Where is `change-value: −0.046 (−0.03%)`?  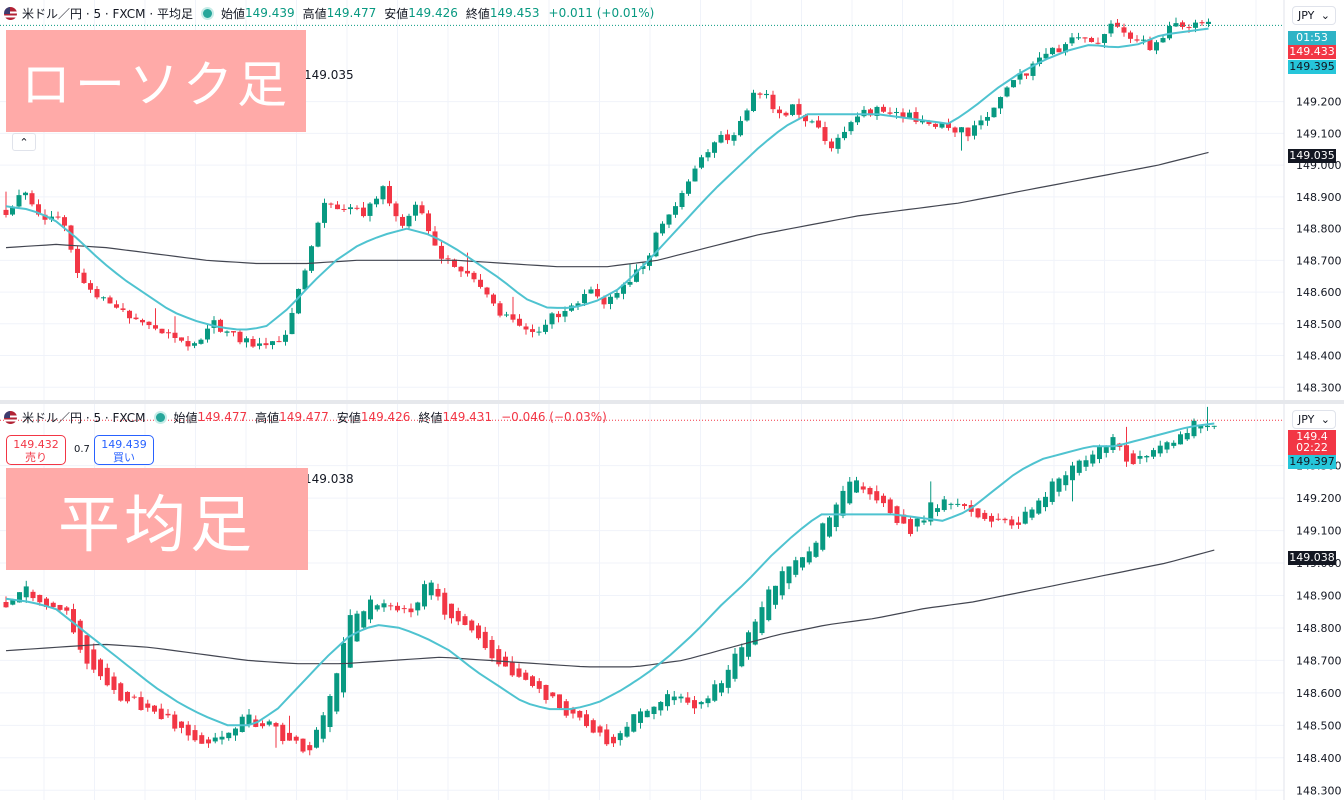 change-value: −0.046 (−0.03%) is located at coordinates (554, 417).